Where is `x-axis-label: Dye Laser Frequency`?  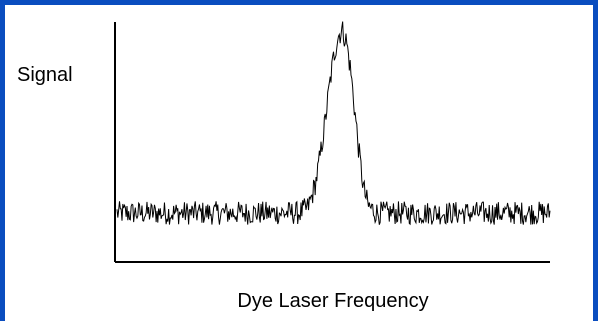 x-axis-label: Dye Laser Frequency is located at coordinates (332, 301).